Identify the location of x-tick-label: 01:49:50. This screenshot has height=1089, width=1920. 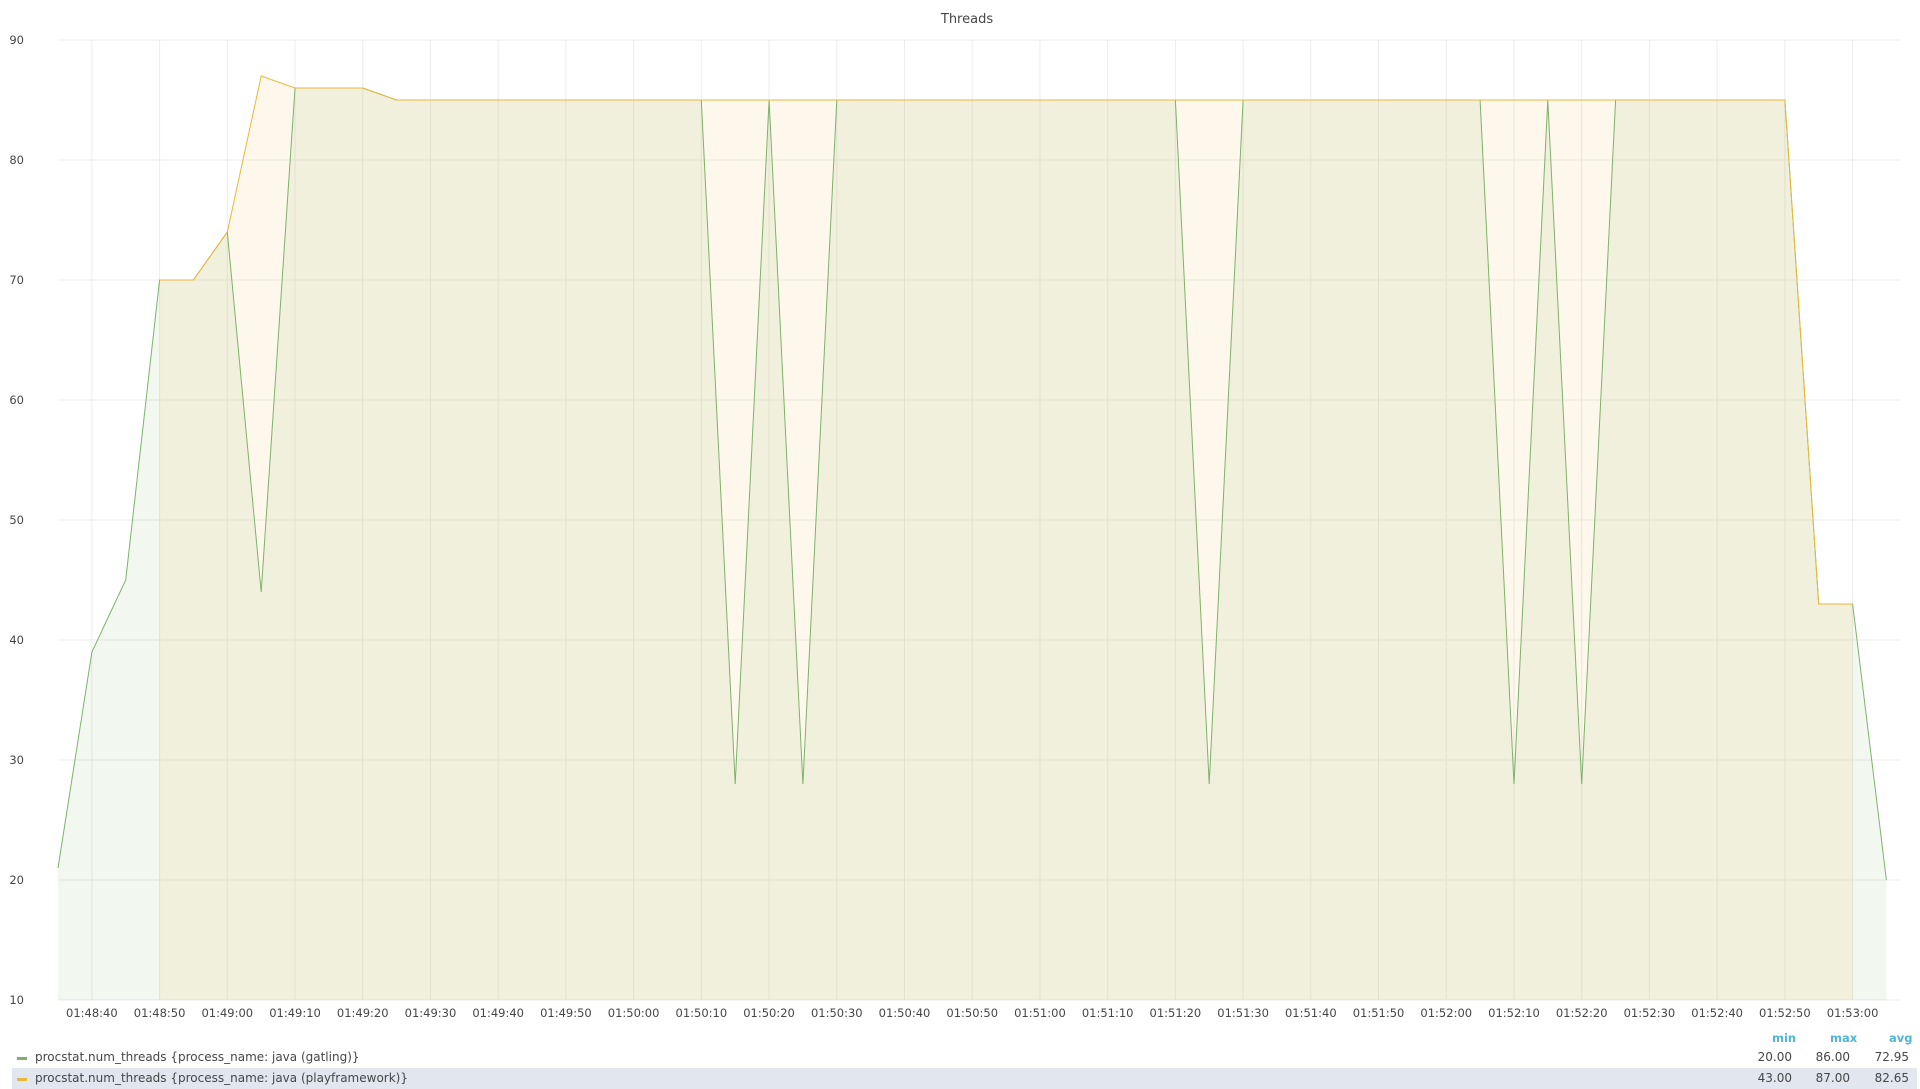
(566, 1013).